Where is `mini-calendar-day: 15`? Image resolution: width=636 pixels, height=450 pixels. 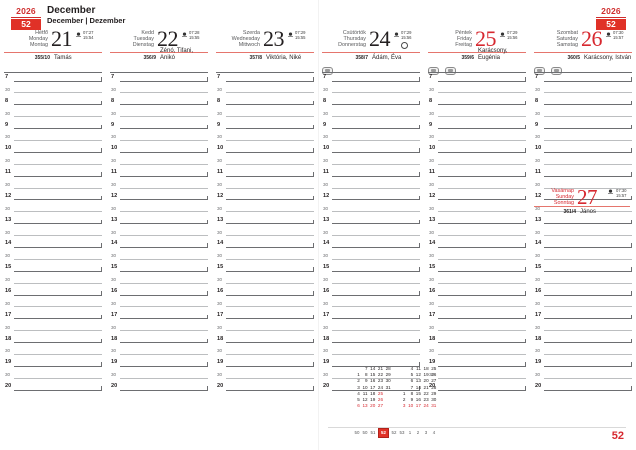 mini-calendar-day: 15 is located at coordinates (373, 375).